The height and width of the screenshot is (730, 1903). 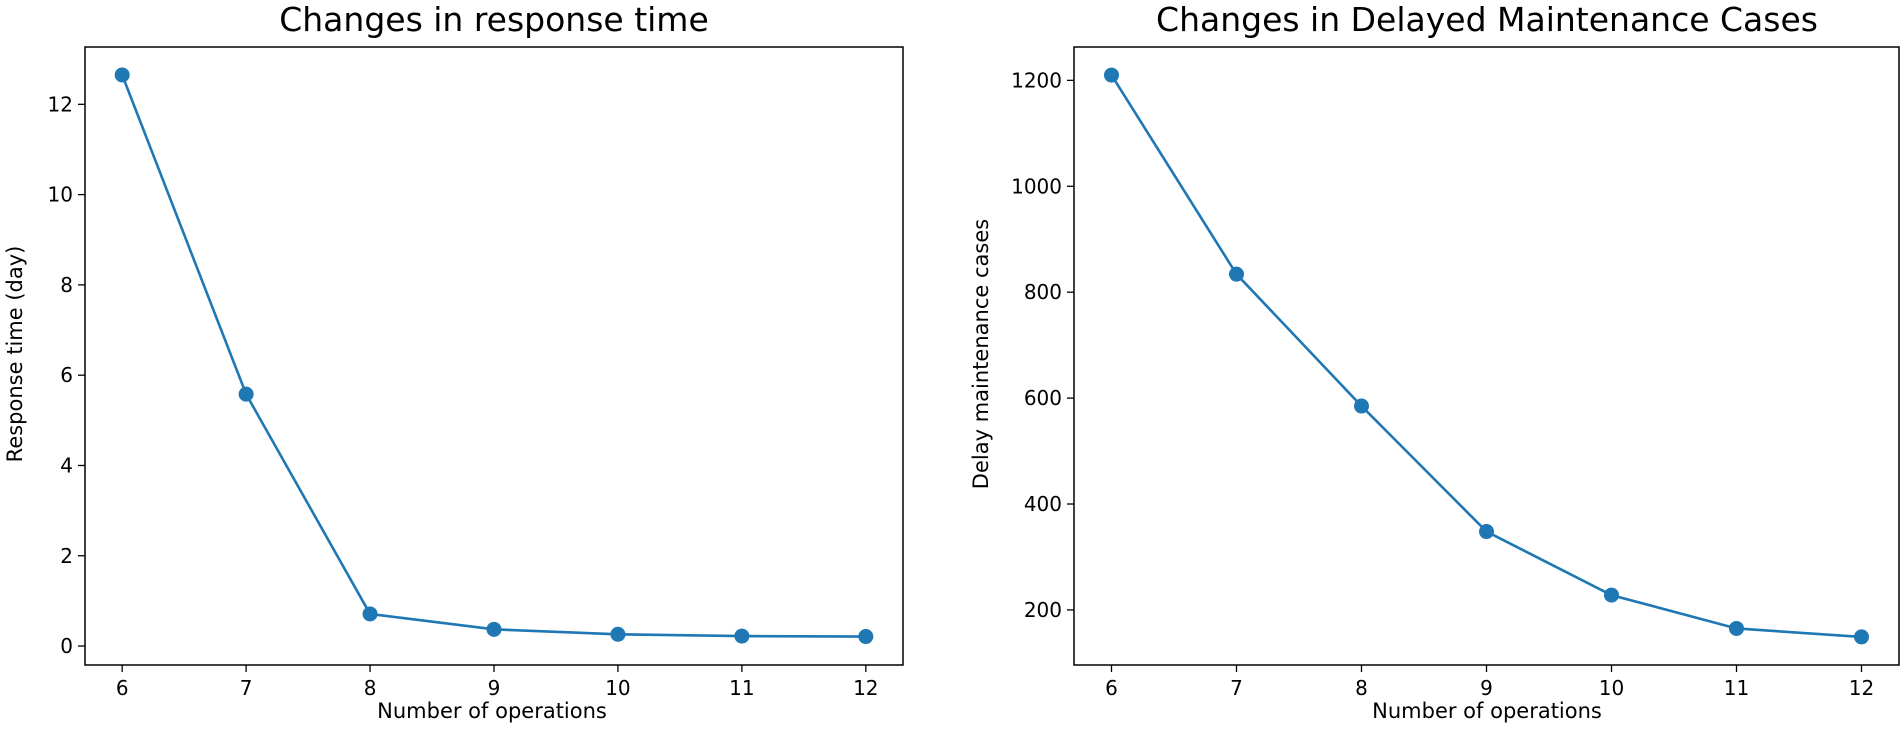 I want to click on chart-title: Changes in response time, so click(x=494, y=19).